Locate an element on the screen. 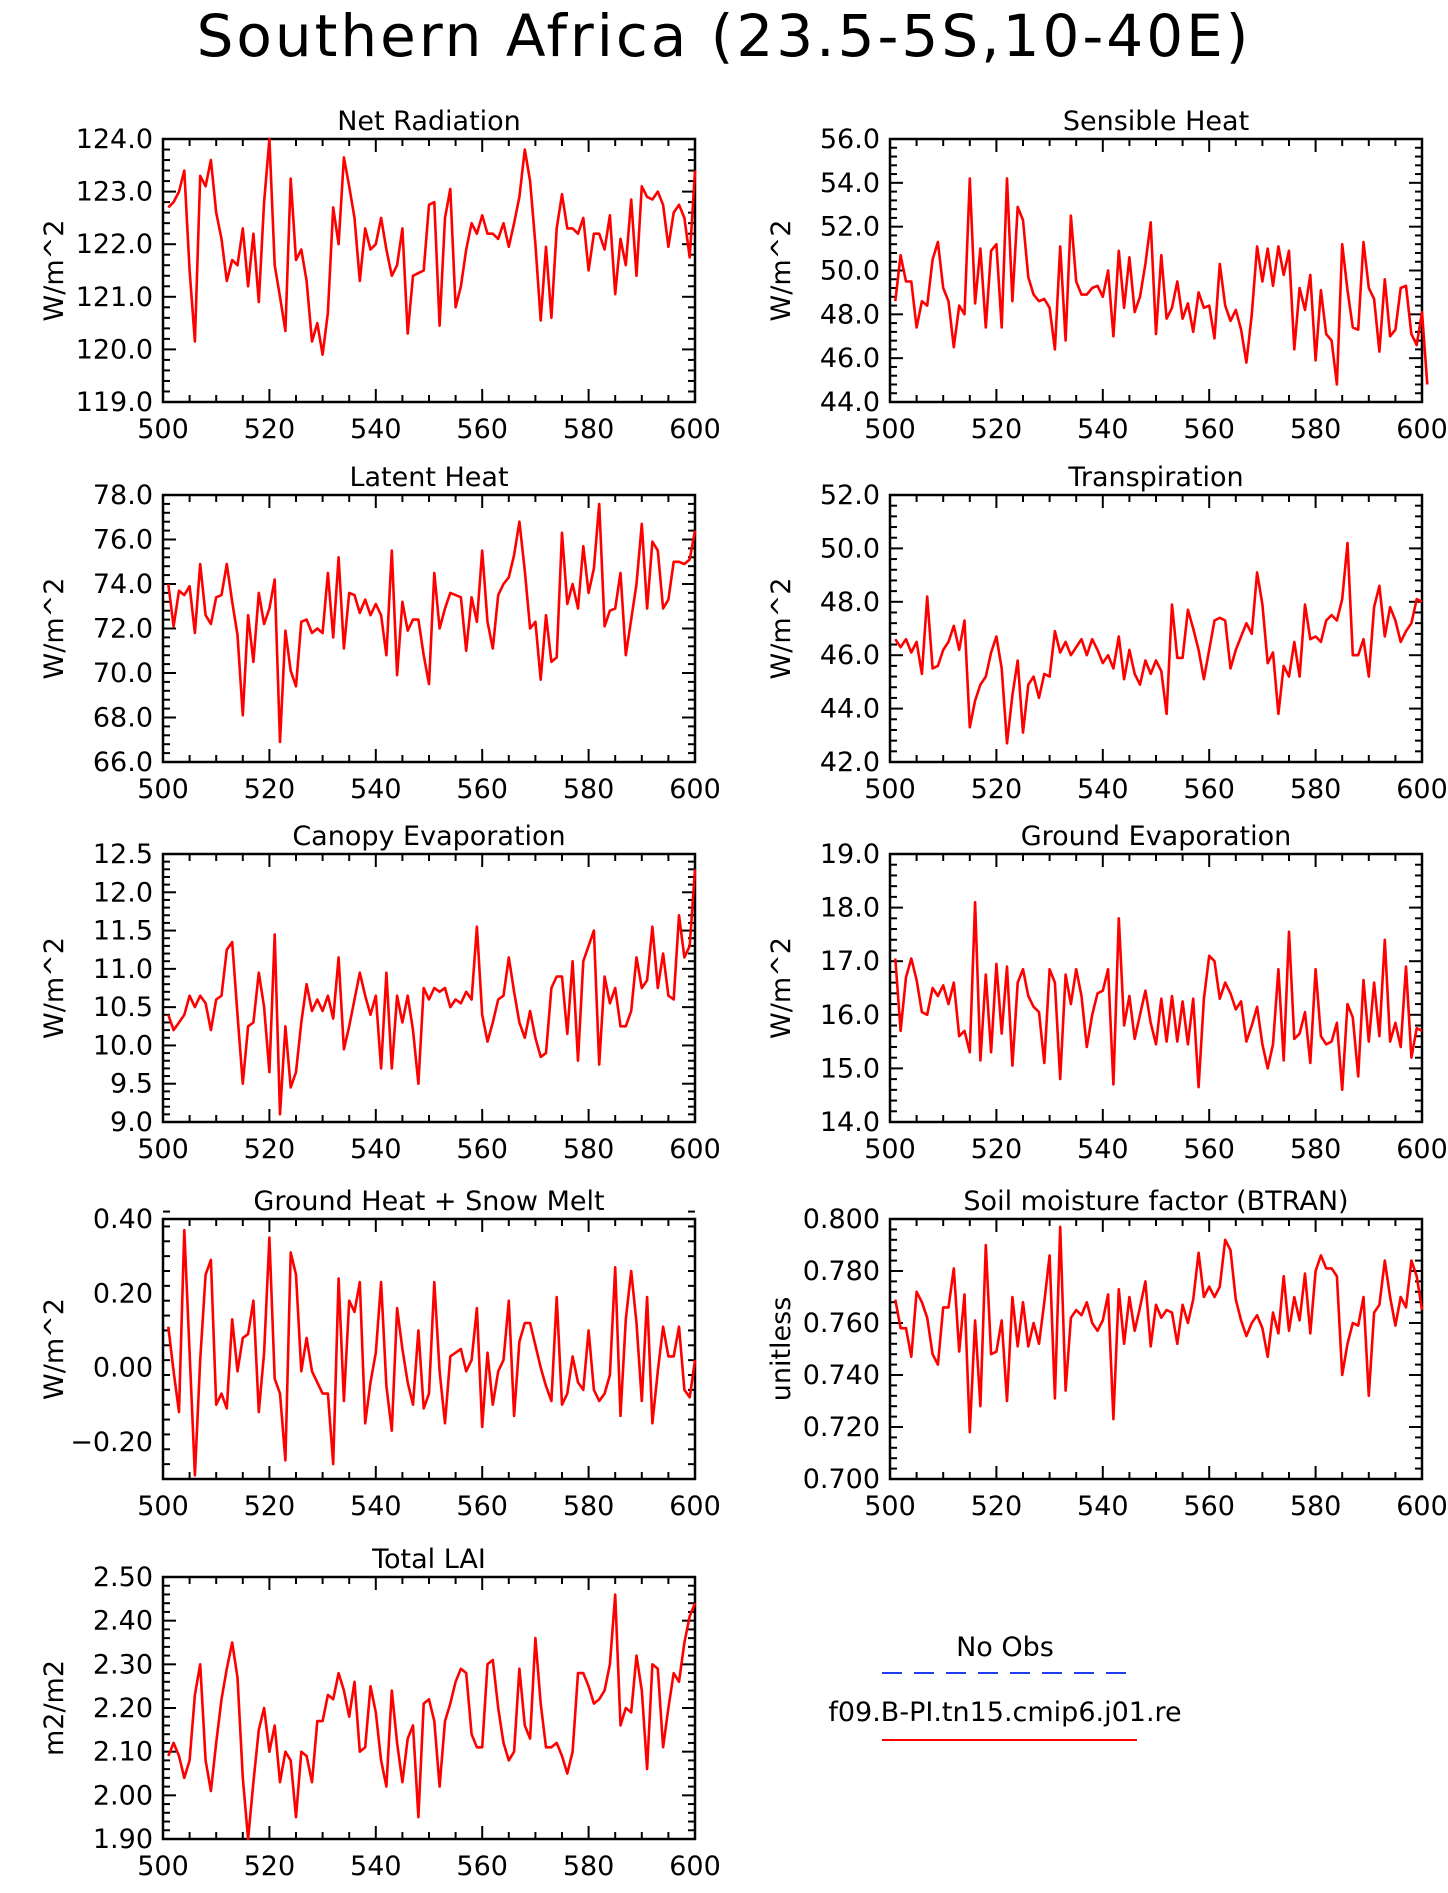  y-tick-label: 11.5 is located at coordinates (123, 931).